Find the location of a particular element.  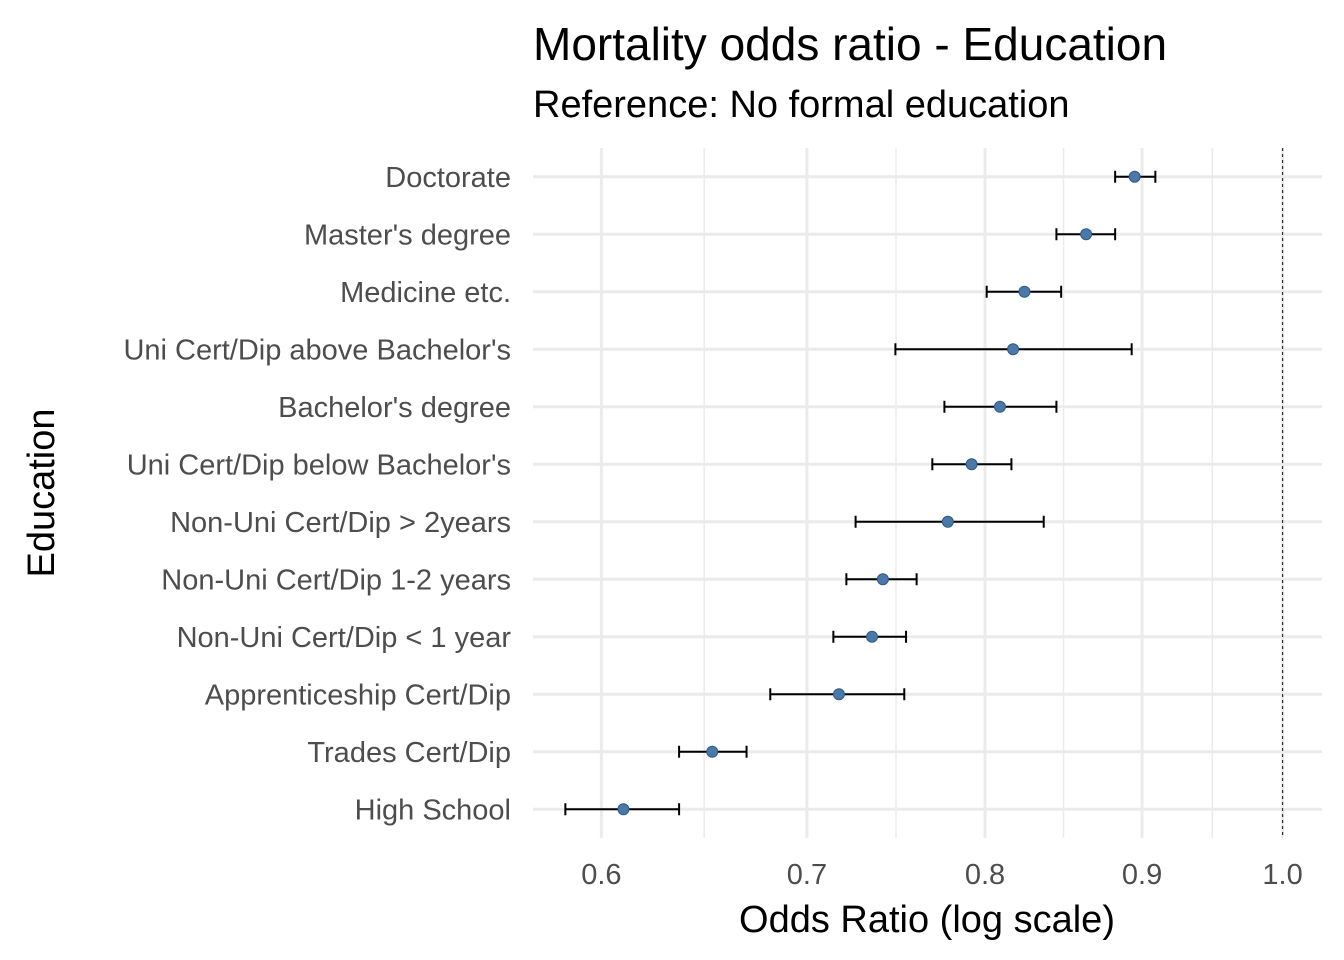

y-tick-label: Medicine etc. is located at coordinates (425, 293).